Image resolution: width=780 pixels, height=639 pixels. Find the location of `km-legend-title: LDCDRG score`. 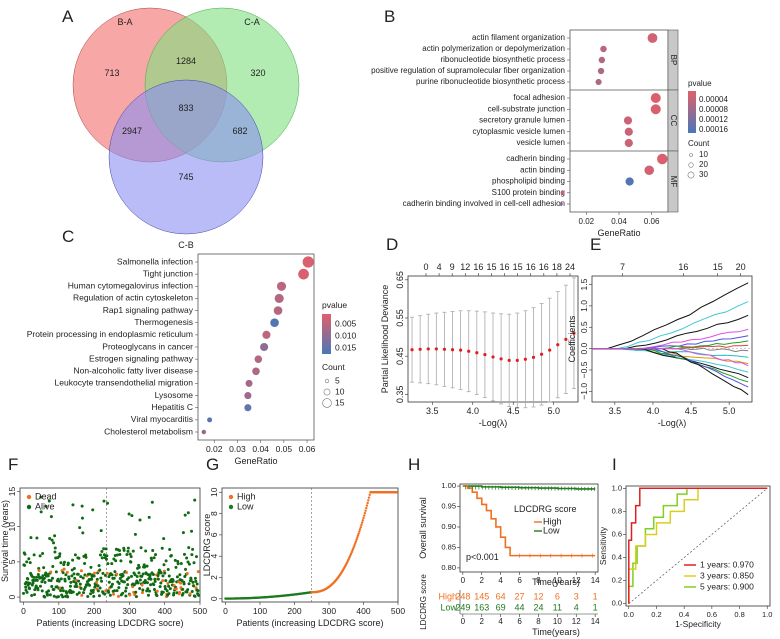

km-legend-title: LDCDRG score is located at coordinates (545, 509).